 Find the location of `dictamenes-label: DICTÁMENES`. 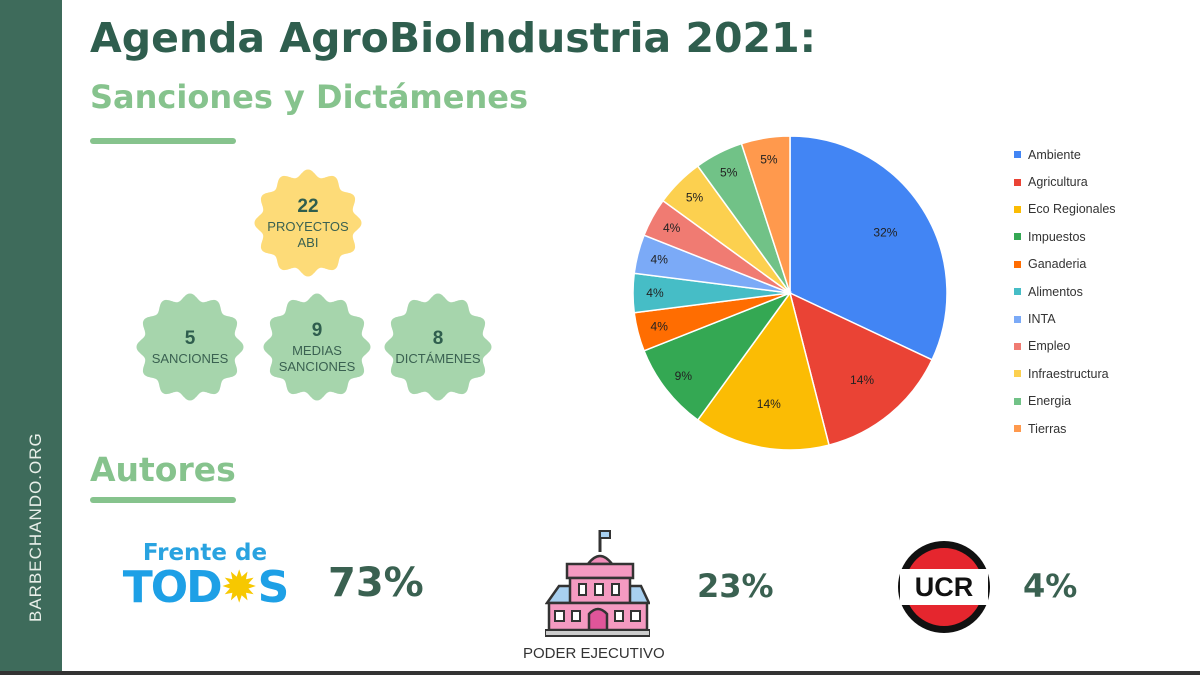

dictamenes-label: DICTÁMENES is located at coordinates (438, 358).